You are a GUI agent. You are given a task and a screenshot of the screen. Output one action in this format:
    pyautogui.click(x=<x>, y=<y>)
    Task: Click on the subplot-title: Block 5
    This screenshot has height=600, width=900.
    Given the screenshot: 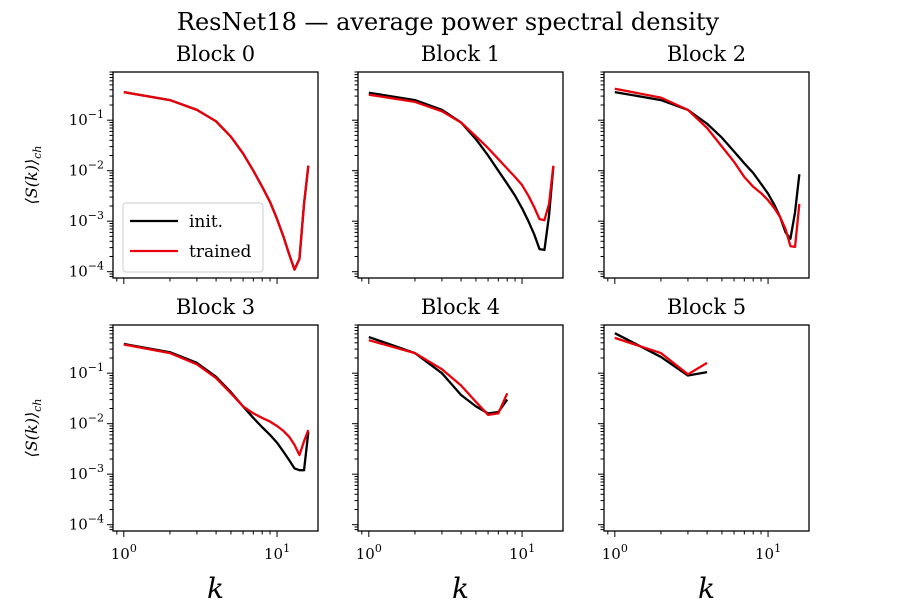 What is the action you would take?
    pyautogui.click(x=706, y=307)
    